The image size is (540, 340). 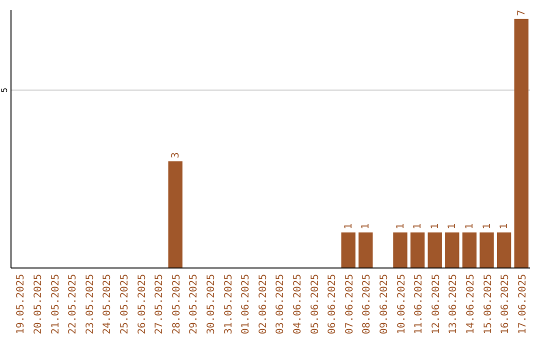 What do you see at coordinates (194, 304) in the screenshot?
I see `x-tick-label: 29.05.2025` at bounding box center [194, 304].